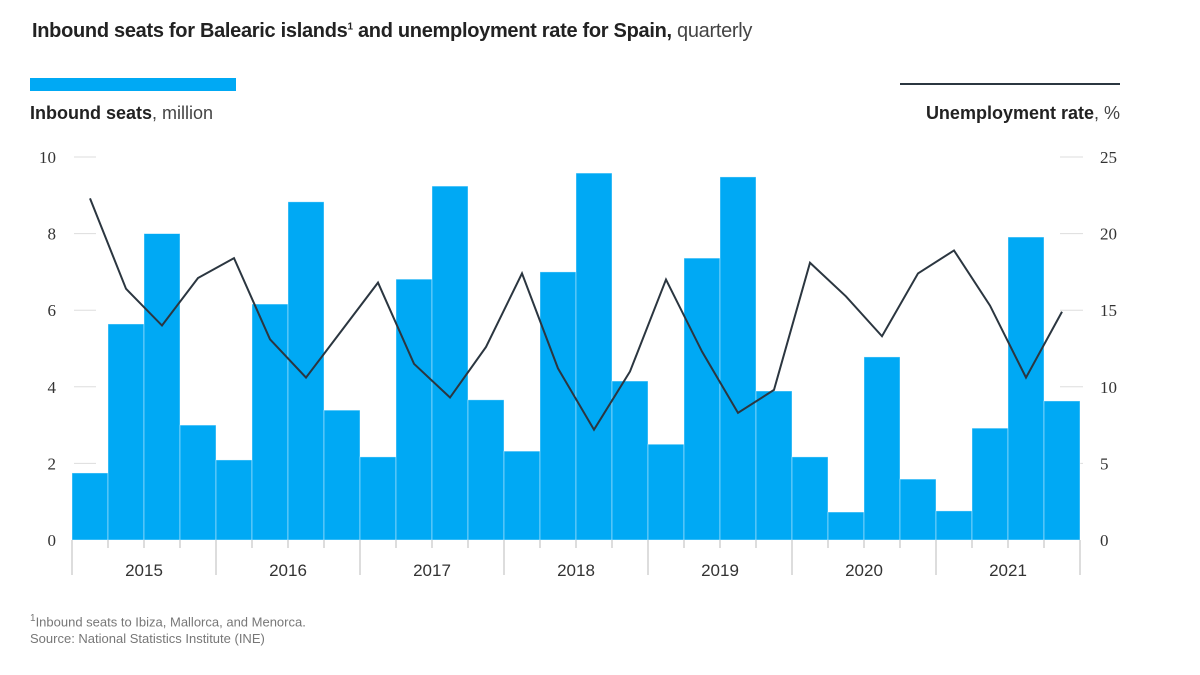 The image size is (1200, 675). What do you see at coordinates (1108, 310) in the screenshot?
I see `right-tick-label: 15` at bounding box center [1108, 310].